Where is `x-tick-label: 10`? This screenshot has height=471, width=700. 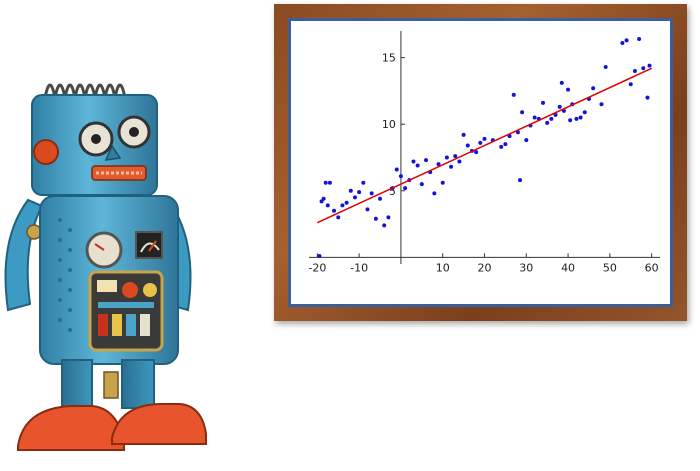 x-tick-label: 10 is located at coordinates (443, 267).